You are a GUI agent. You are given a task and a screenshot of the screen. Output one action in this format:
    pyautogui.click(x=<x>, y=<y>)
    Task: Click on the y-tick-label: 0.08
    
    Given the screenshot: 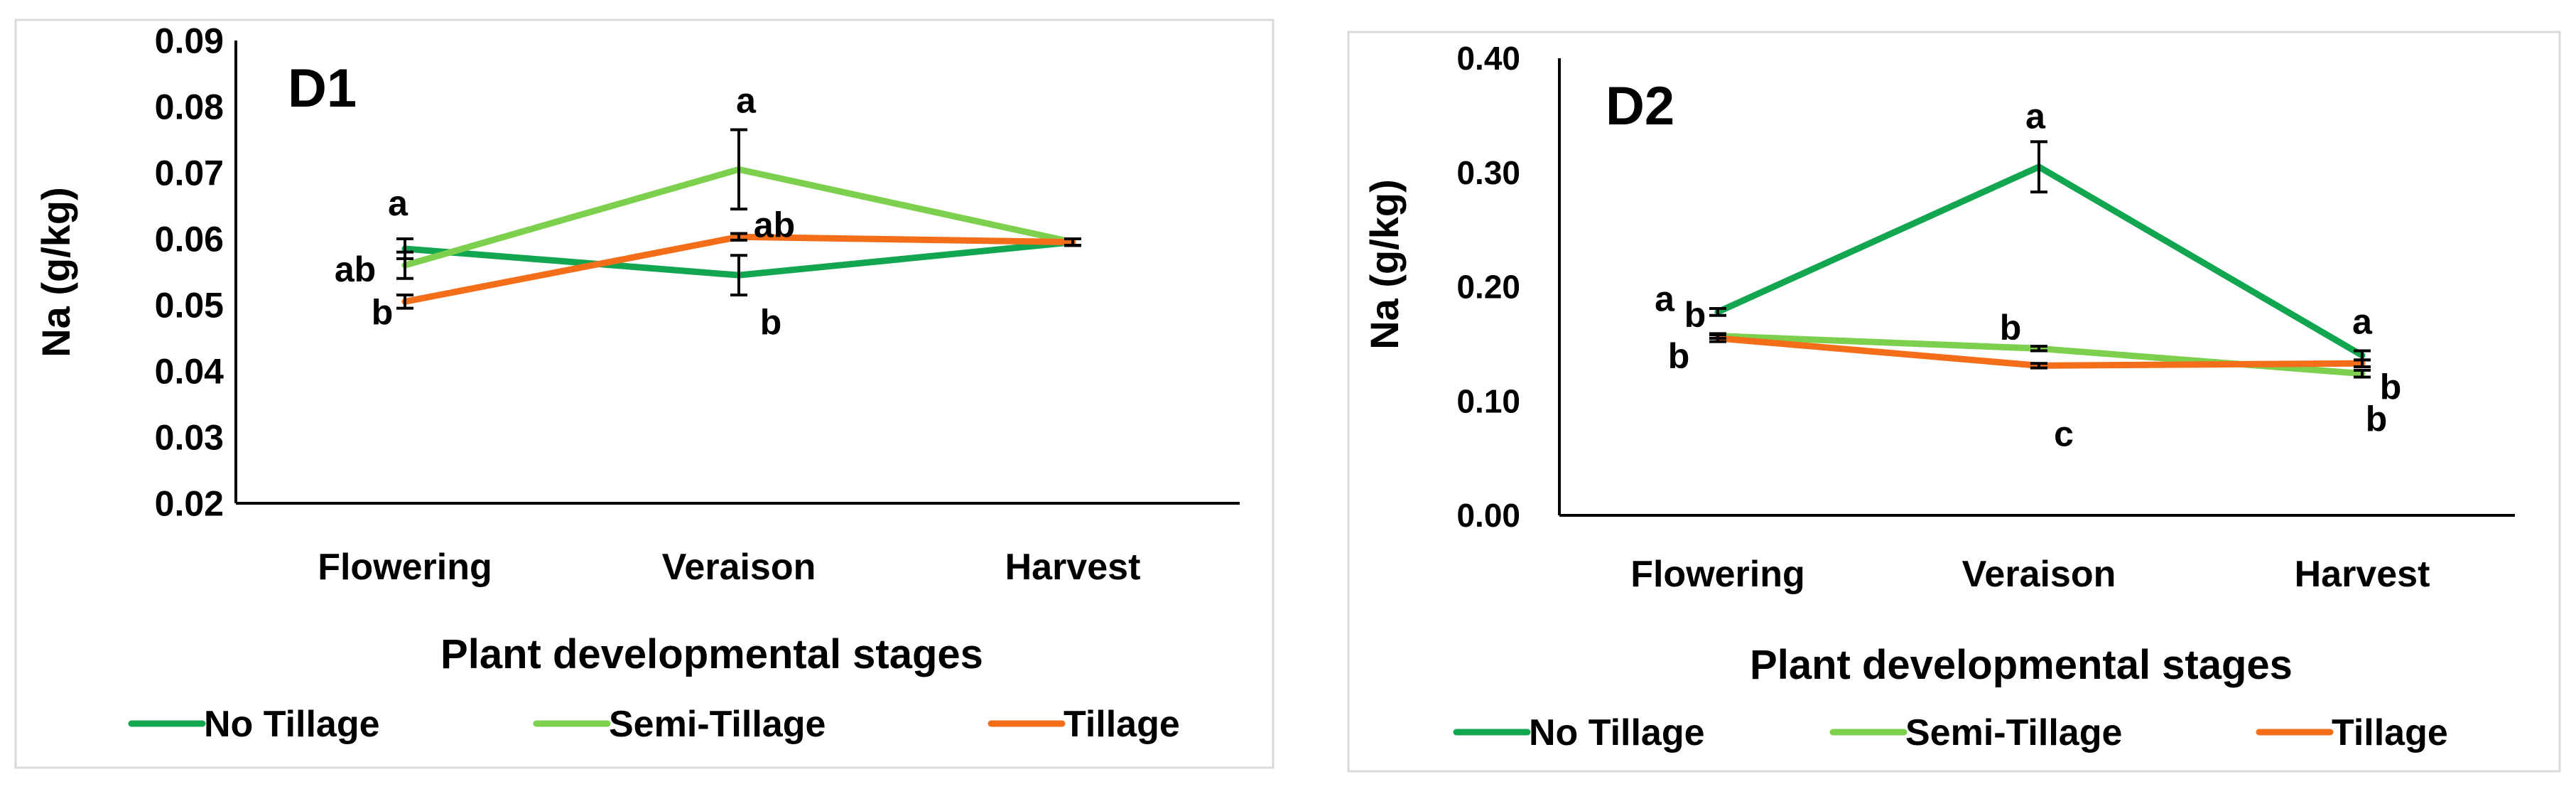 What is the action you would take?
    pyautogui.click(x=189, y=107)
    